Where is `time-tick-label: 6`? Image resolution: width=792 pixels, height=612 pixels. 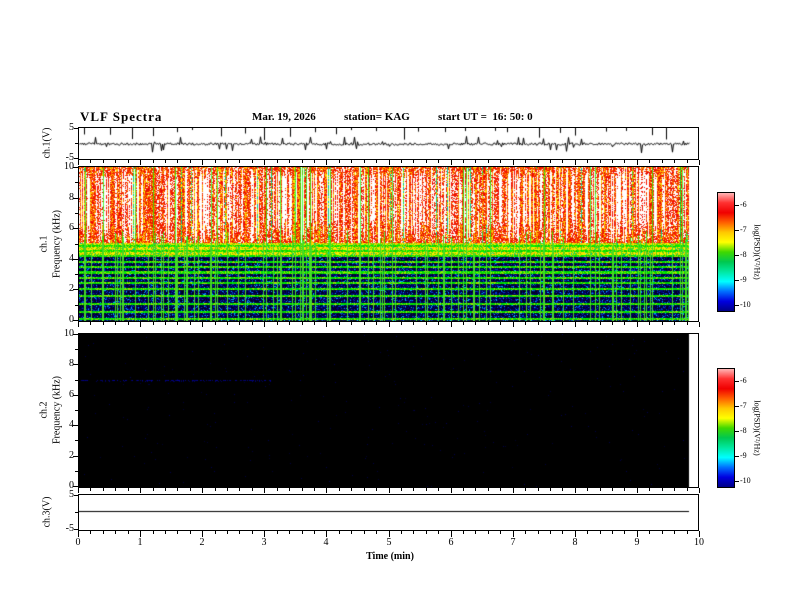
time-tick-label: 6 is located at coordinates (451, 542).